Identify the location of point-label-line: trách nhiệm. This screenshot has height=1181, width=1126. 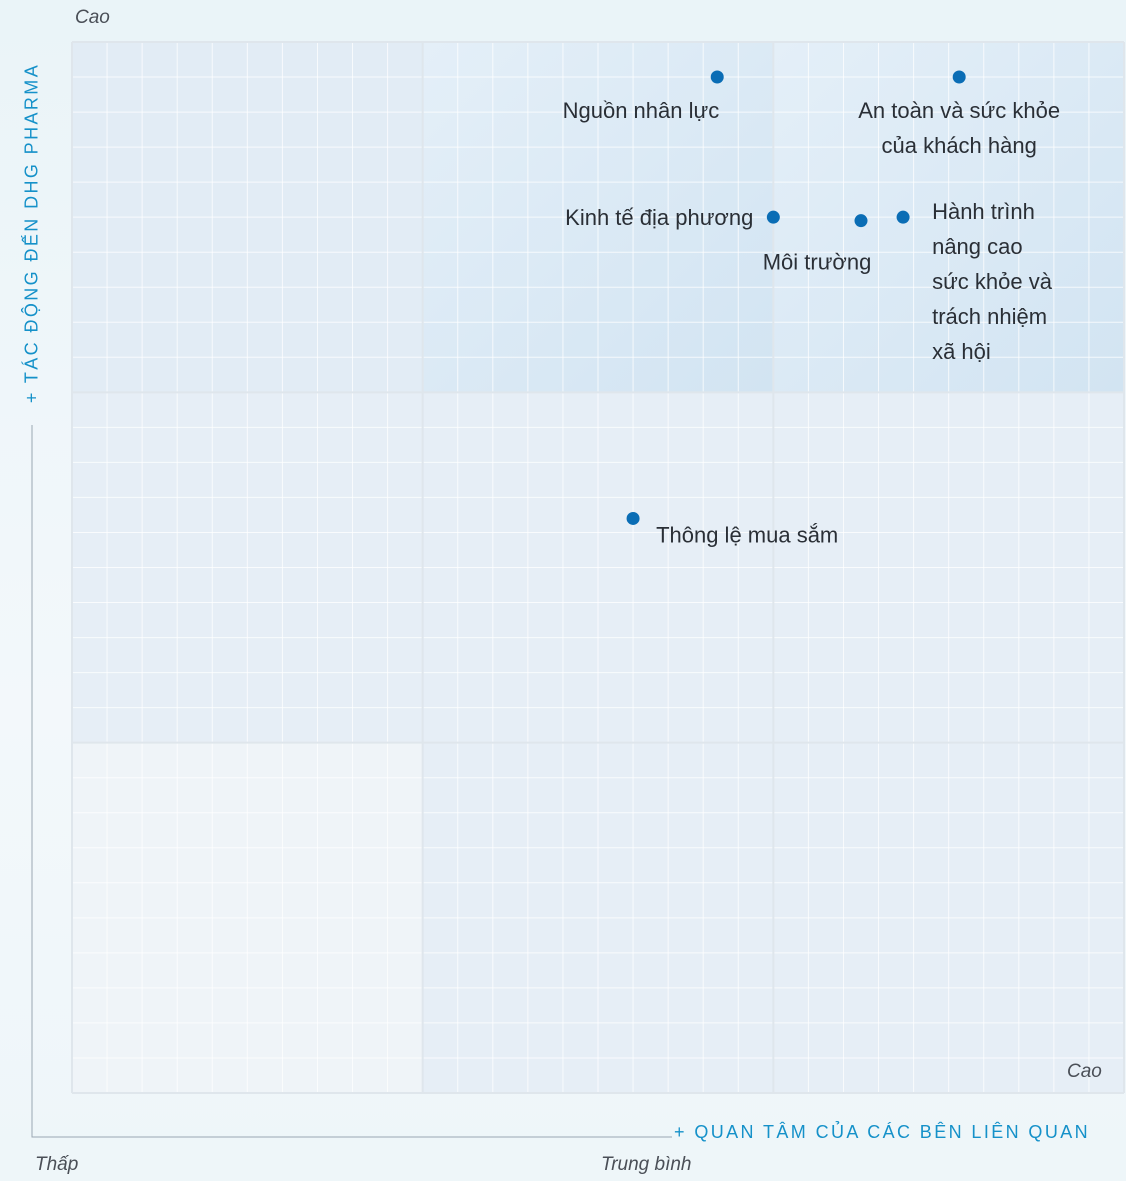
(989, 316).